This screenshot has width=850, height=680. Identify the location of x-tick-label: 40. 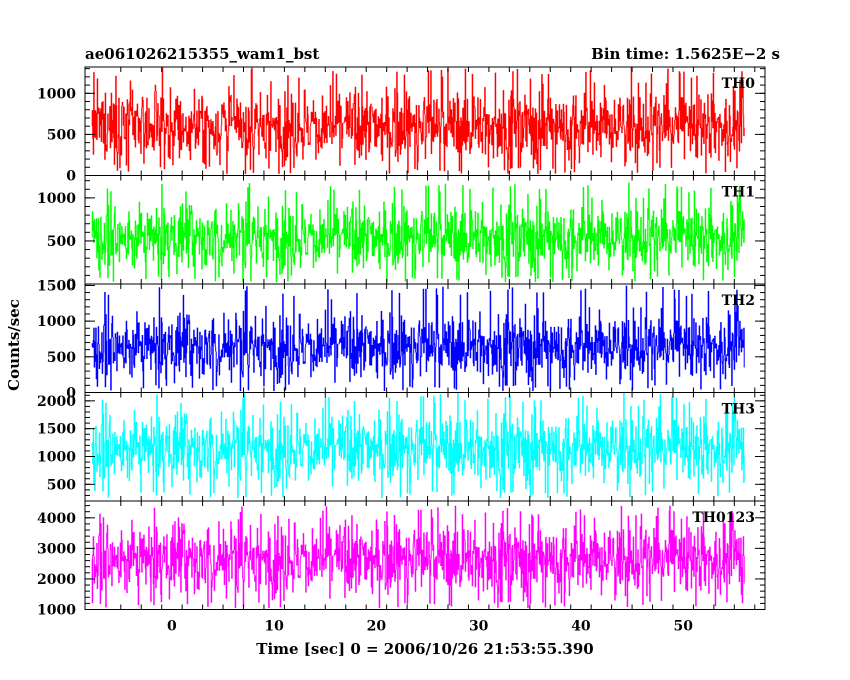
(581, 627).